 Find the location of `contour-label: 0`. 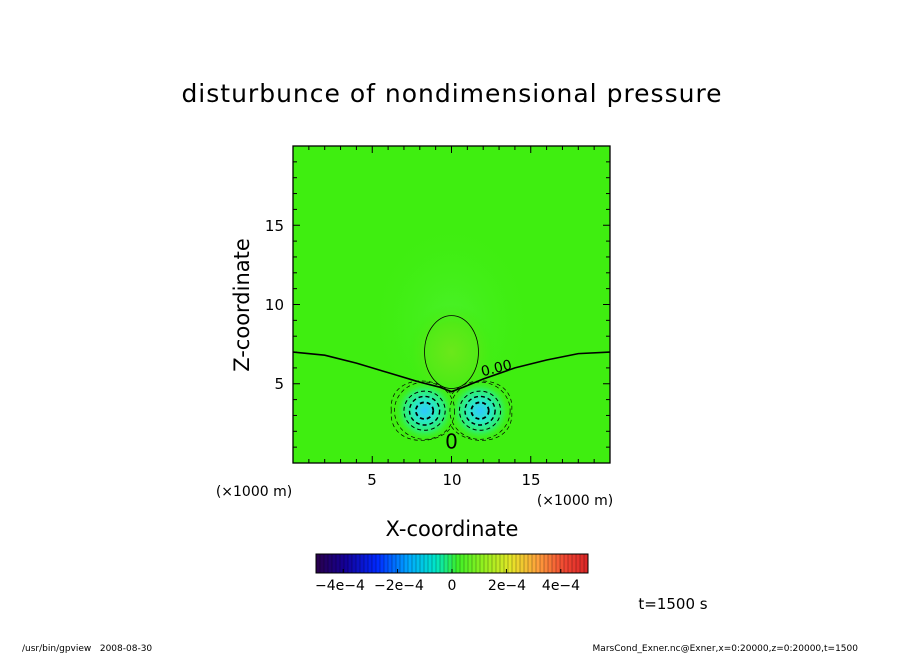

contour-label: 0 is located at coordinates (451, 442).